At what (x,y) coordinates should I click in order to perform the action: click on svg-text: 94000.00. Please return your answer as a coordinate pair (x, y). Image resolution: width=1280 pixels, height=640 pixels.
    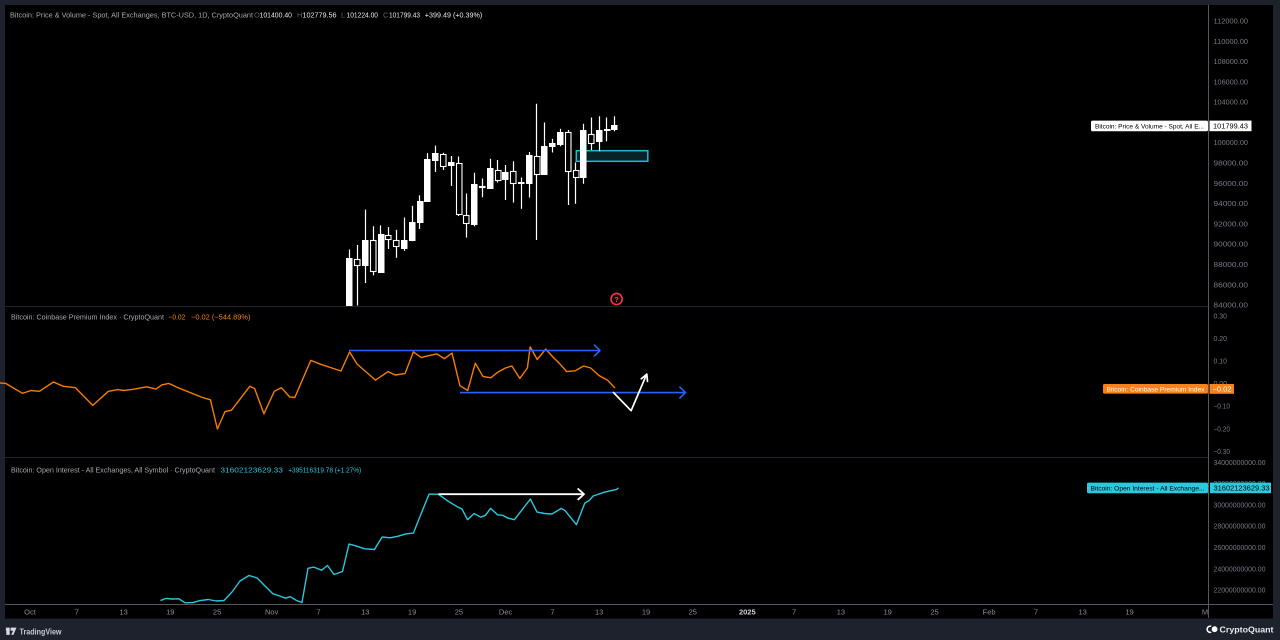
    Looking at the image, I should click on (1231, 204).